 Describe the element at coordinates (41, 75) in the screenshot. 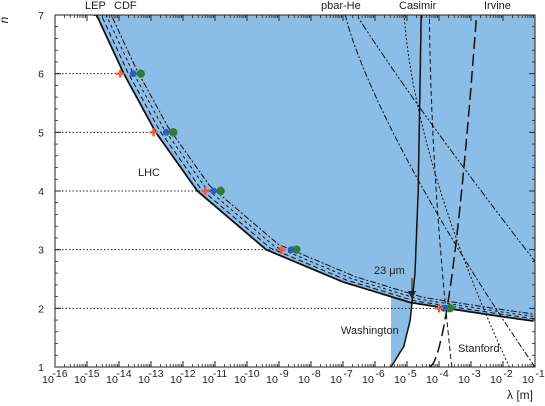

I see `y-tick-label: 6` at that location.